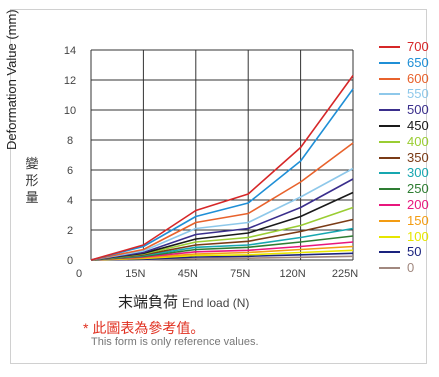 Image resolution: width=439 pixels, height=377 pixels. Describe the element at coordinates (240, 274) in the screenshot. I see `x-tick-label: 75N` at that location.